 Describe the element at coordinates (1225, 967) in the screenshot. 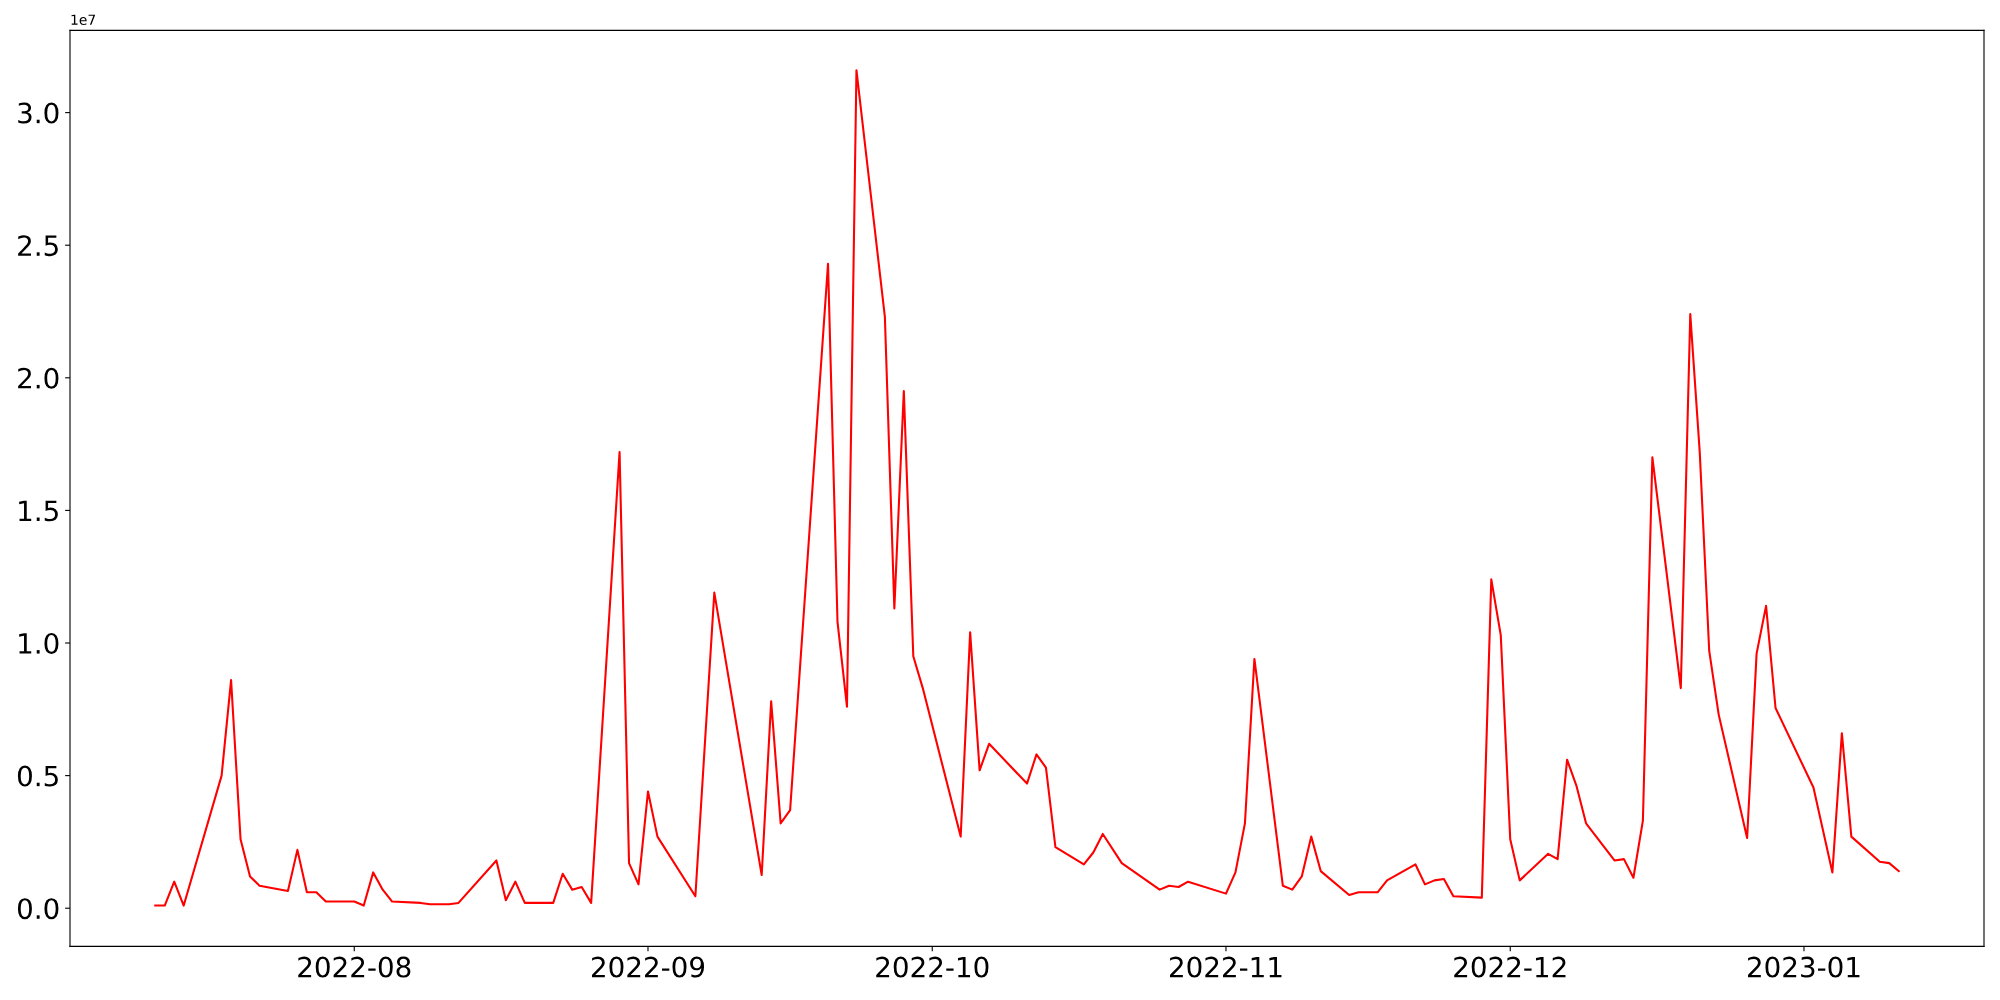

I see `x-tick-label: 2022-11` at that location.